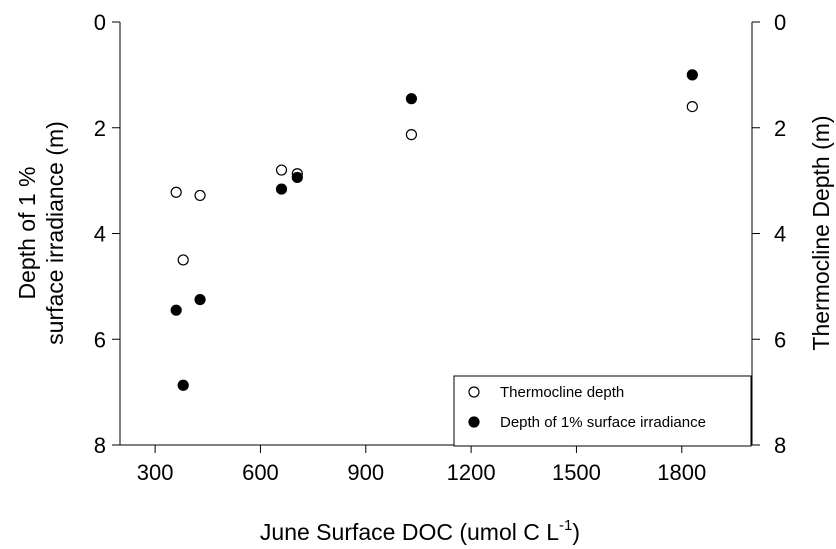  What do you see at coordinates (576, 532) in the screenshot?
I see `x-axis-title-suffix: )` at bounding box center [576, 532].